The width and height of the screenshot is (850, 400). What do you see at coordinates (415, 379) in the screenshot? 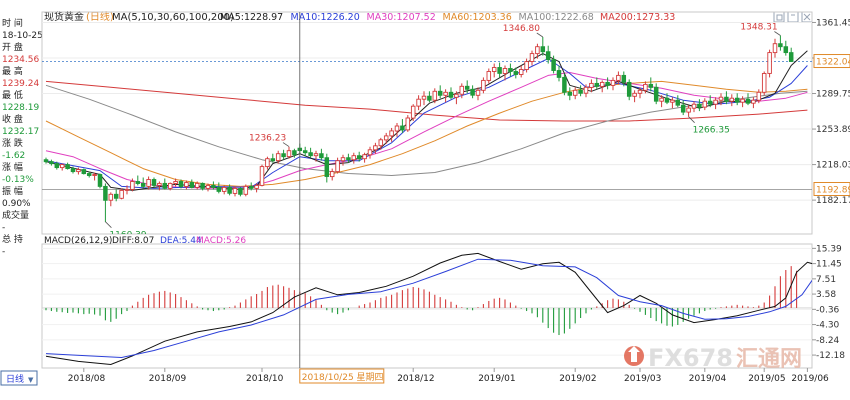
I see `month-label: 2018/12` at bounding box center [415, 379].